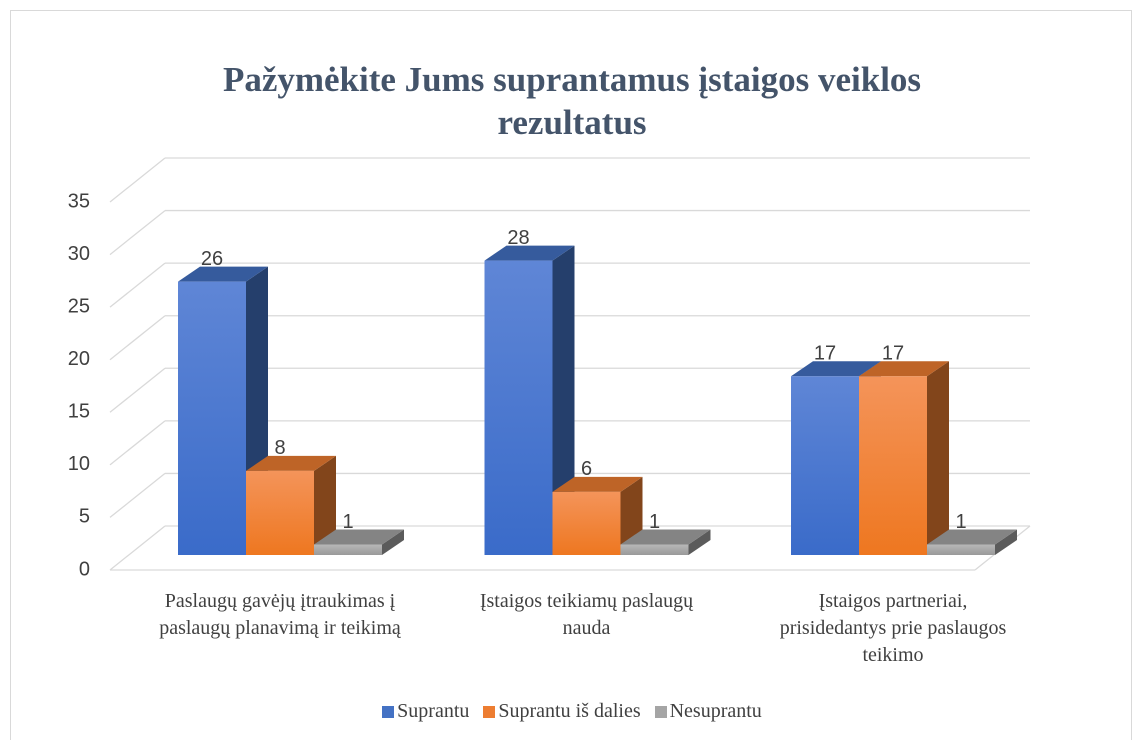 The image size is (1144, 740). I want to click on legend: Suprantu Suprantu iš dalies Nesuprantu, so click(572, 711).